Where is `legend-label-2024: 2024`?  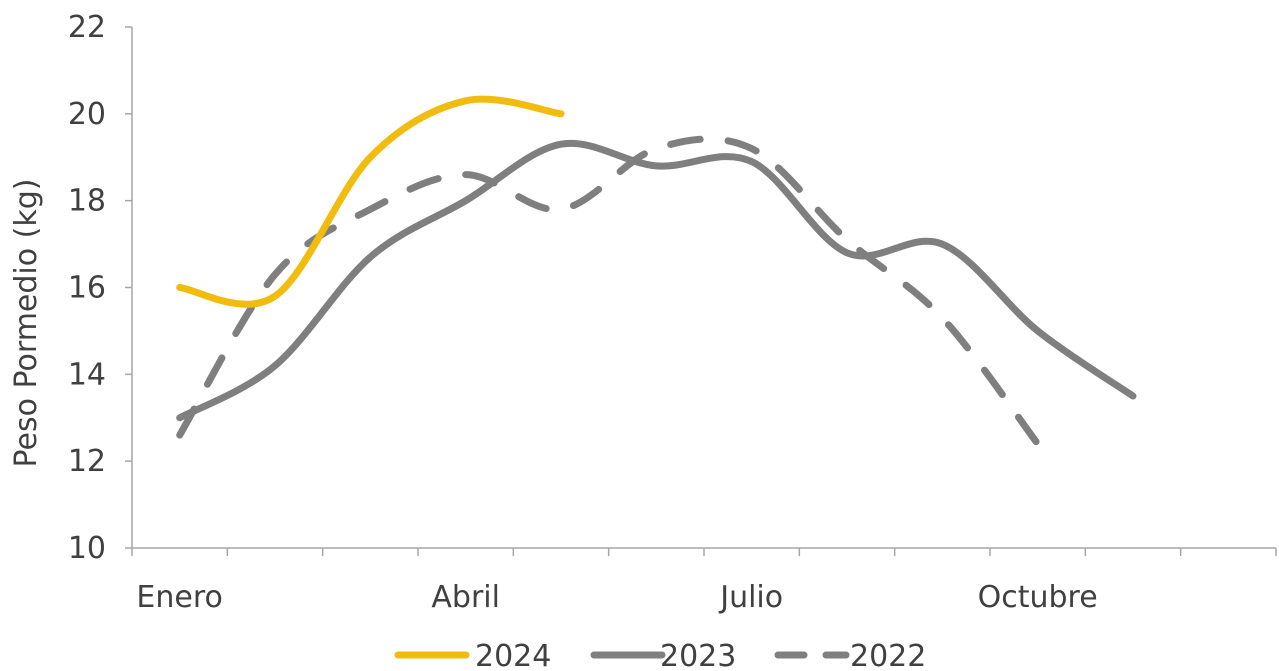 legend-label-2024: 2024 is located at coordinates (513, 655).